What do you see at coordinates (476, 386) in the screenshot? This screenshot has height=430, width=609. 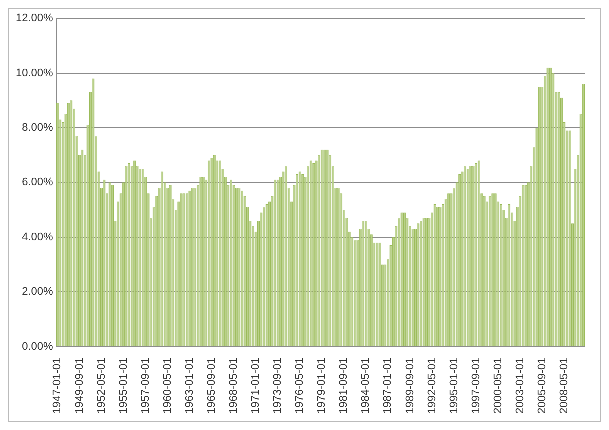 I see `x-tick-label: 1997-09-01` at bounding box center [476, 386].